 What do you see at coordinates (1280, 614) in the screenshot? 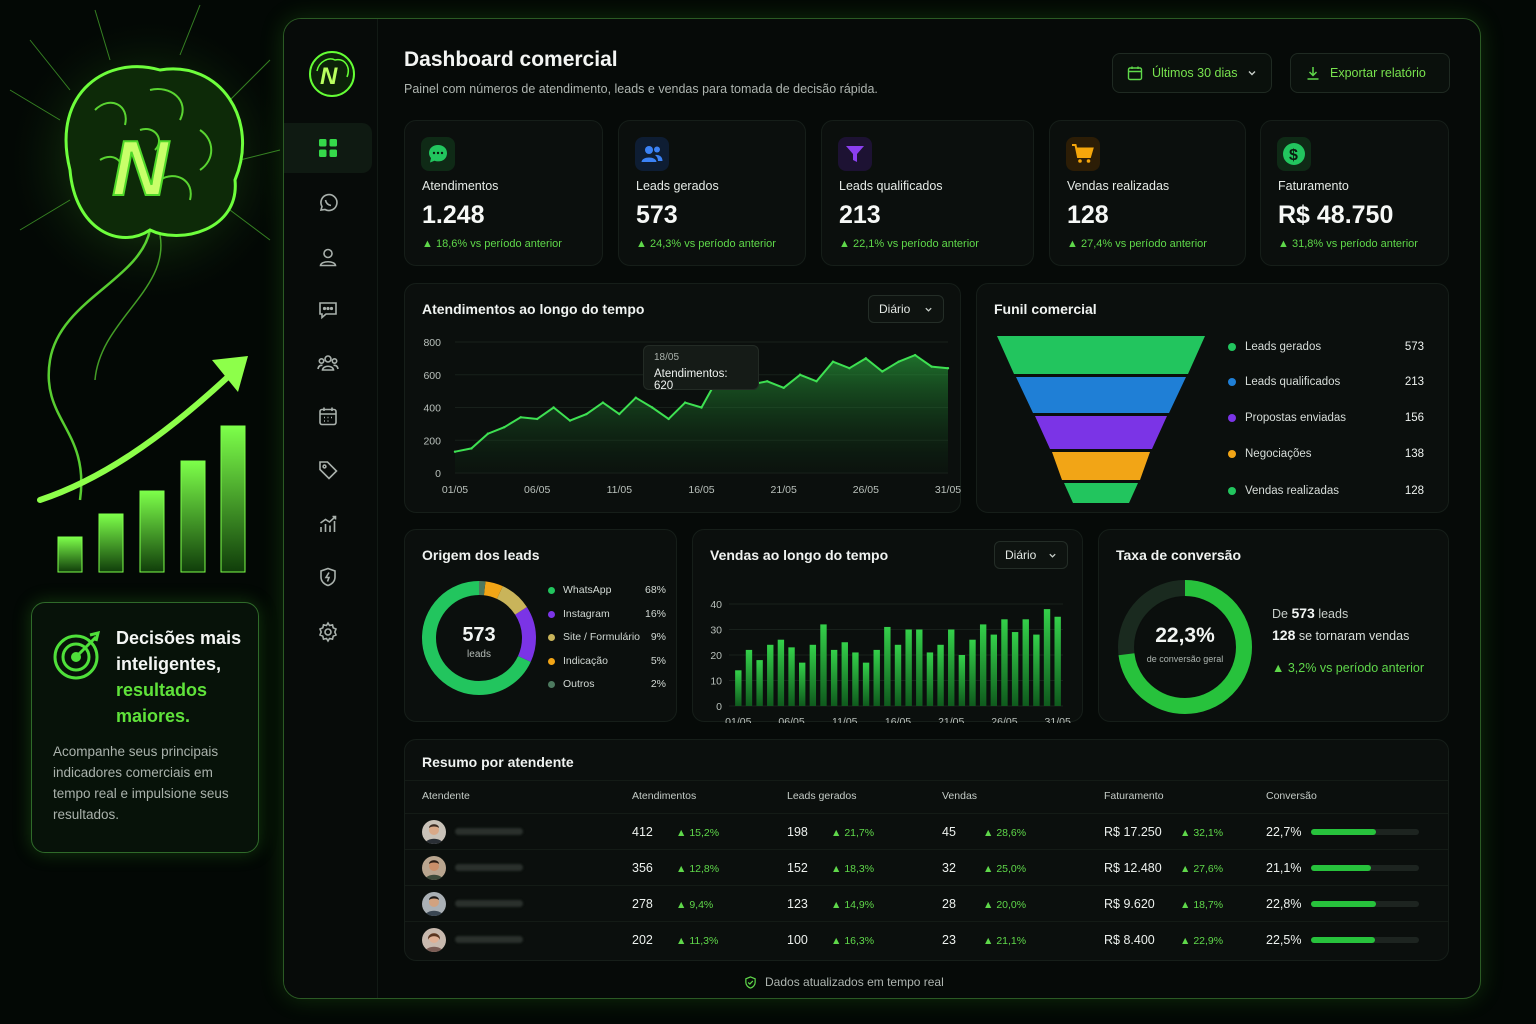
I see `conversion-prefix: De` at bounding box center [1280, 614].